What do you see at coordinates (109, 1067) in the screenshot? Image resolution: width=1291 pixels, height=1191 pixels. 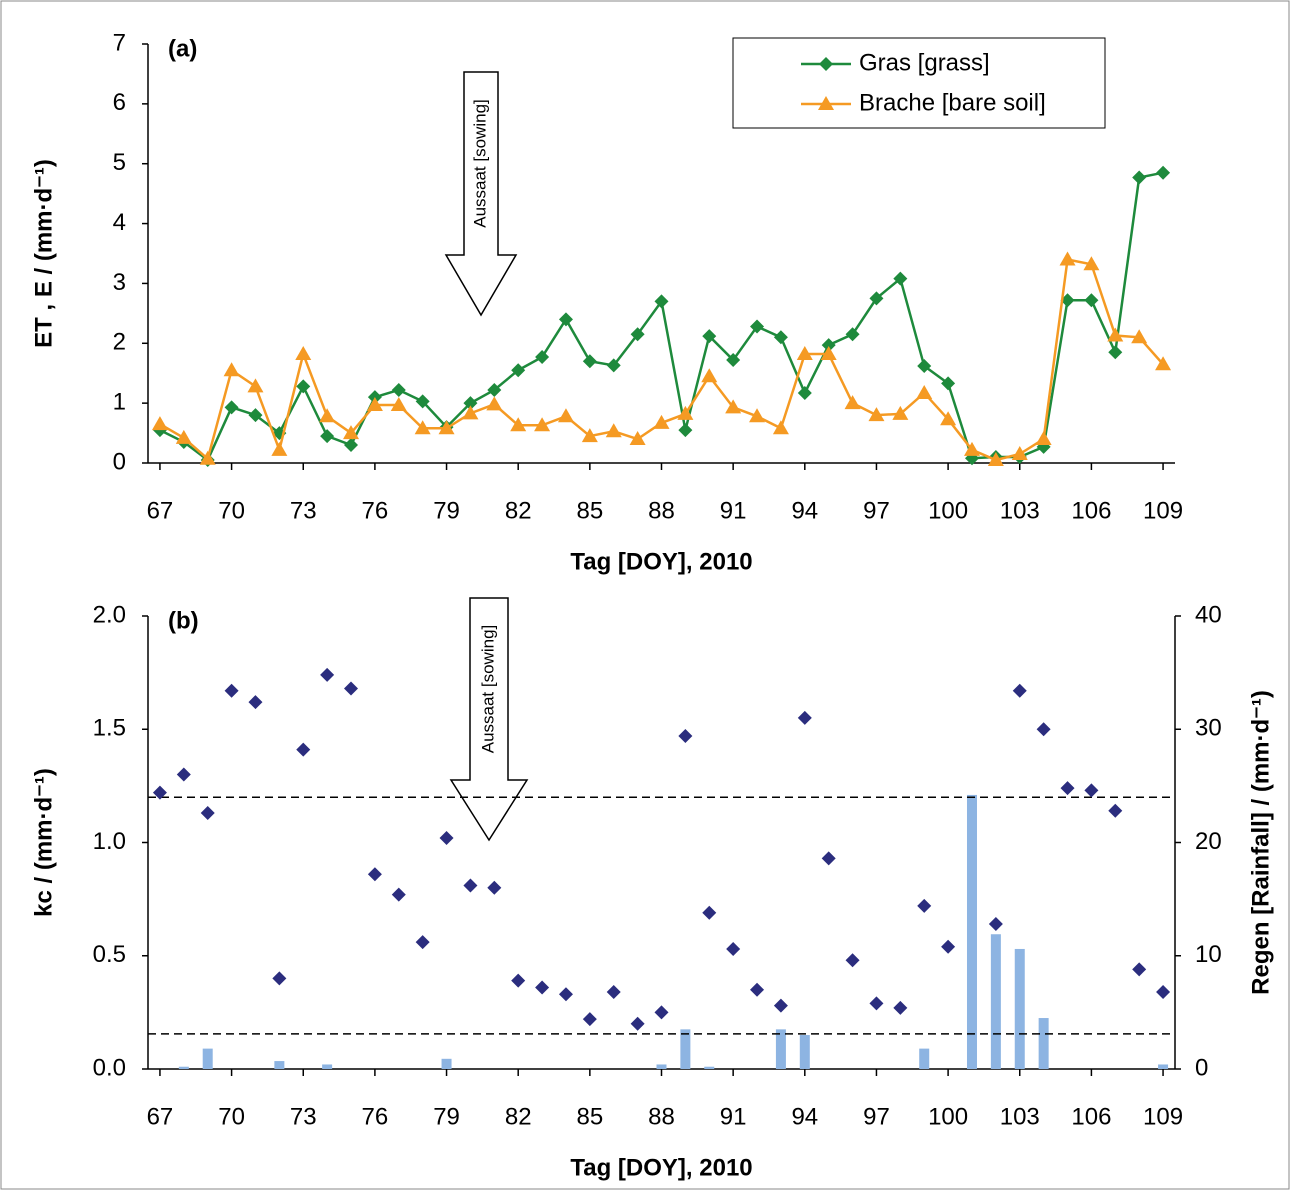 I see `y-tick-label: 0.0` at bounding box center [109, 1067].